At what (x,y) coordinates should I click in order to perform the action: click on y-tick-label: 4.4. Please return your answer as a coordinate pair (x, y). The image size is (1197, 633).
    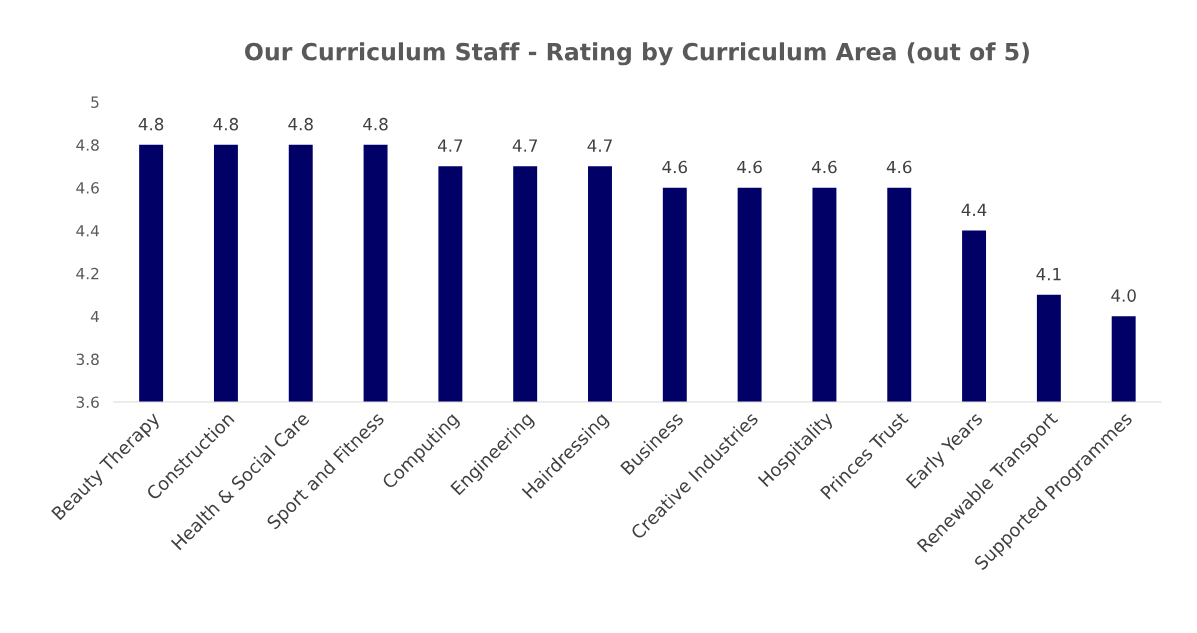
    Looking at the image, I should click on (87, 231).